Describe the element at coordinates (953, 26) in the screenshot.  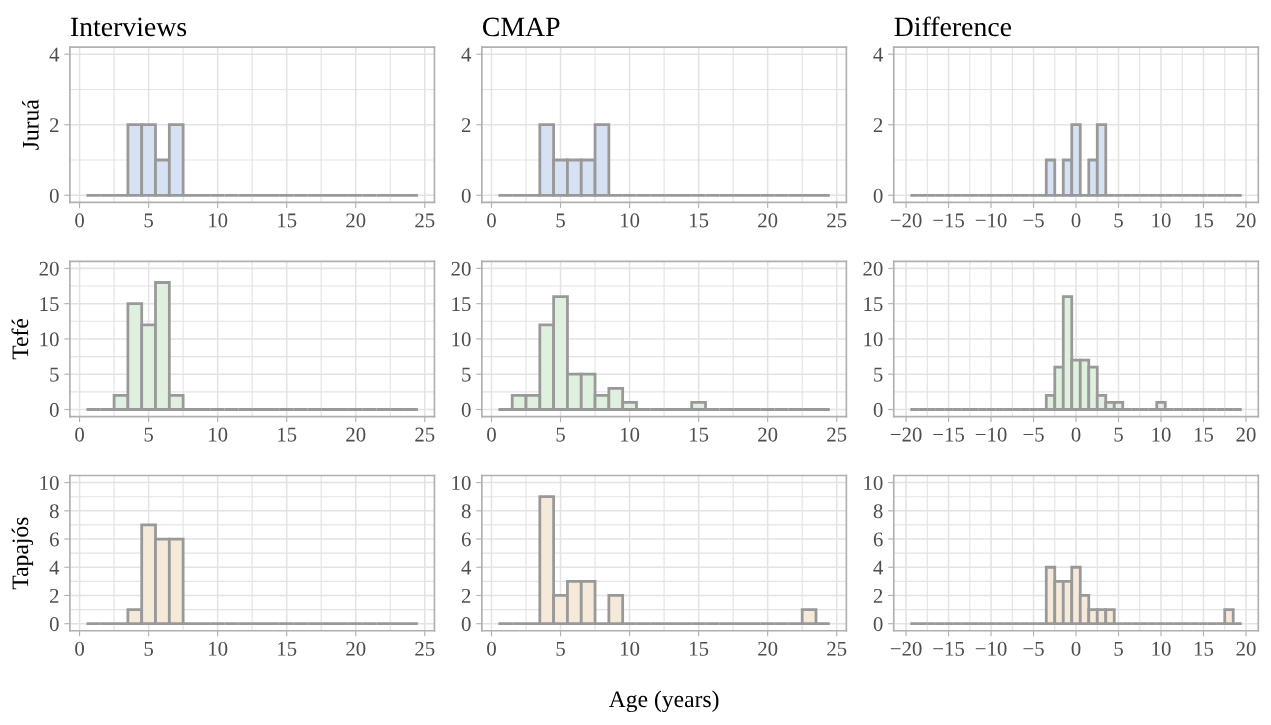
I see `chart-title: Difference` at that location.